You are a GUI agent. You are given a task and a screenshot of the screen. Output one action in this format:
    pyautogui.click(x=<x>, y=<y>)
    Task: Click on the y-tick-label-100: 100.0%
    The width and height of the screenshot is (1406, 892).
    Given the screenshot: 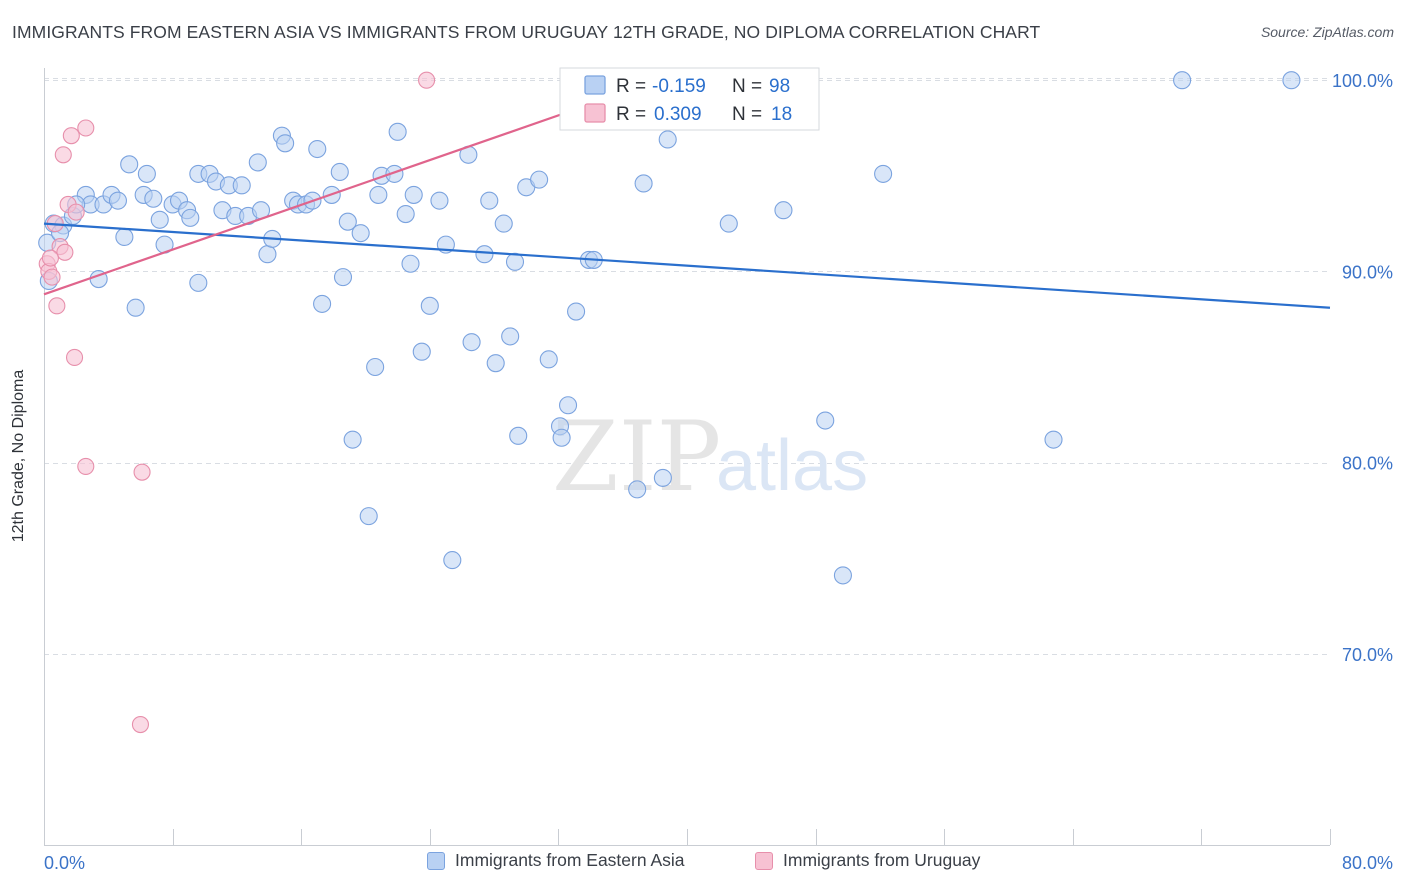 What is the action you would take?
    pyautogui.click(x=1362, y=81)
    